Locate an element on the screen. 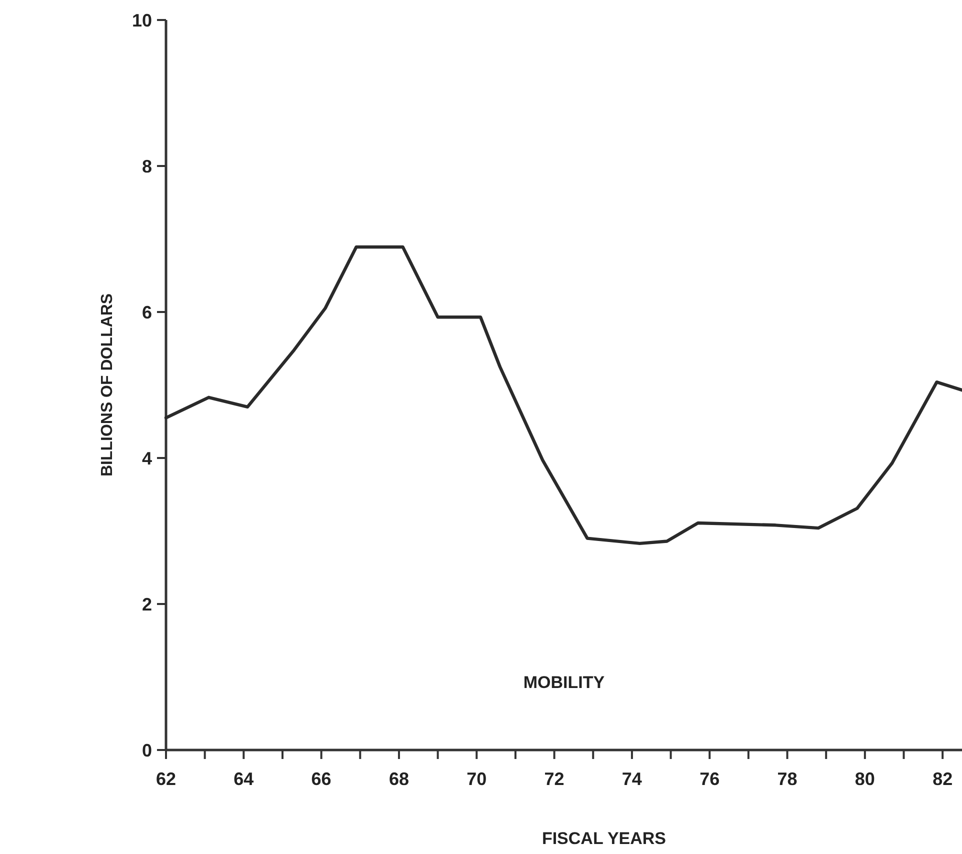  text: MOBILITY is located at coordinates (564, 682).